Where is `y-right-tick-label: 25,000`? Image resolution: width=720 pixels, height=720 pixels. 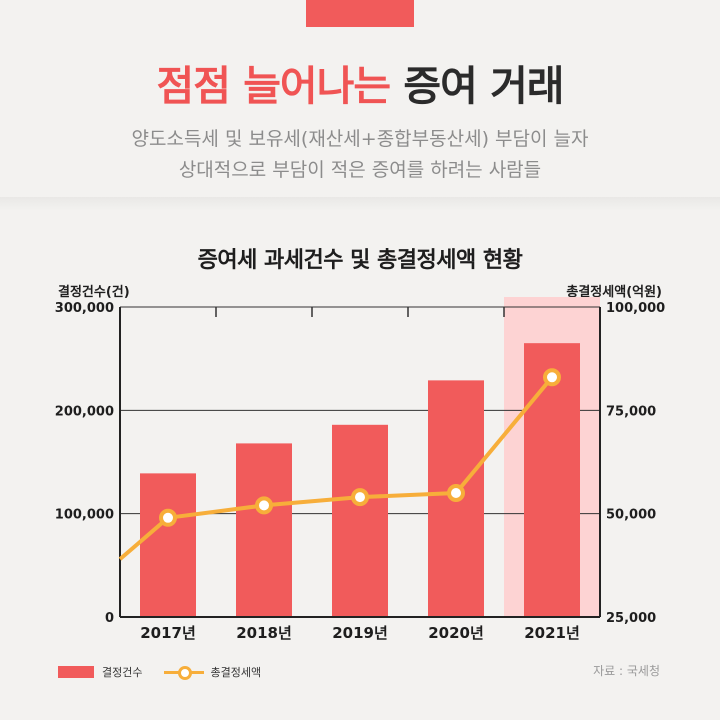 y-right-tick-label: 25,000 is located at coordinates (631, 618).